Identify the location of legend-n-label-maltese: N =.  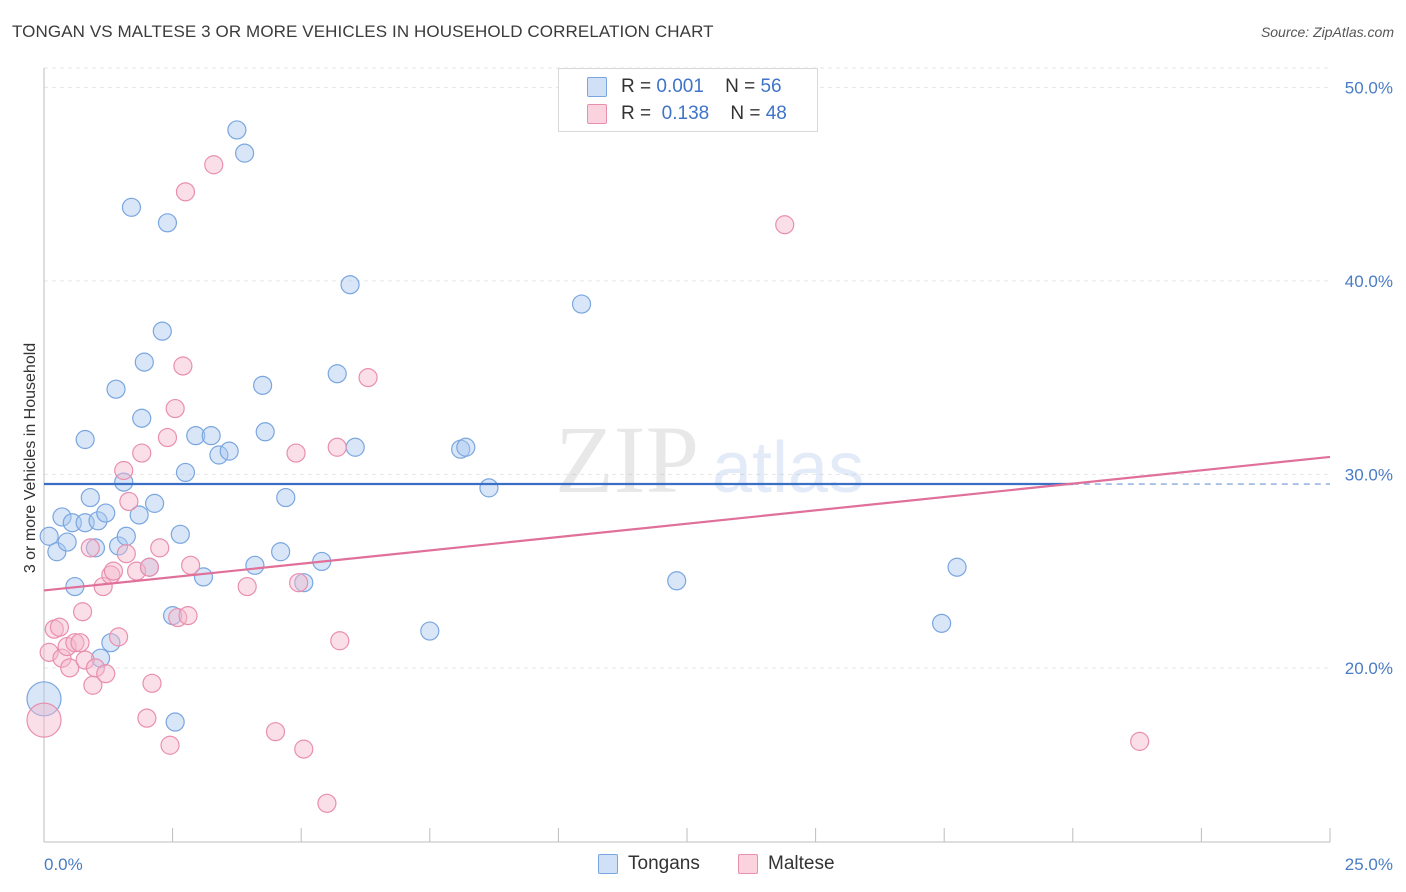
(745, 113).